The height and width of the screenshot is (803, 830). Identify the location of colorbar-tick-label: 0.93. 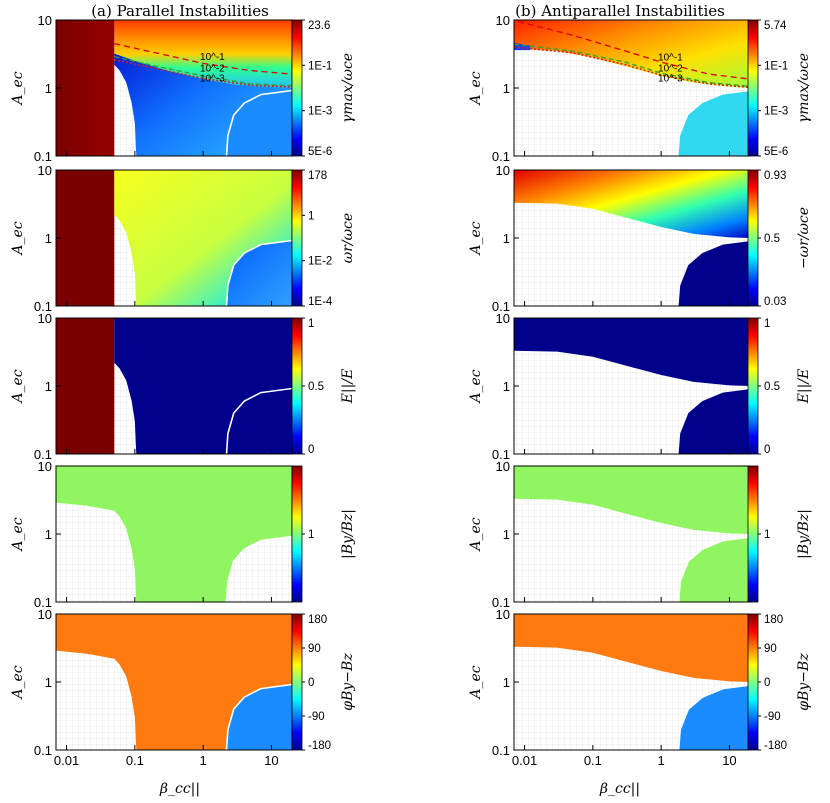
(775, 176).